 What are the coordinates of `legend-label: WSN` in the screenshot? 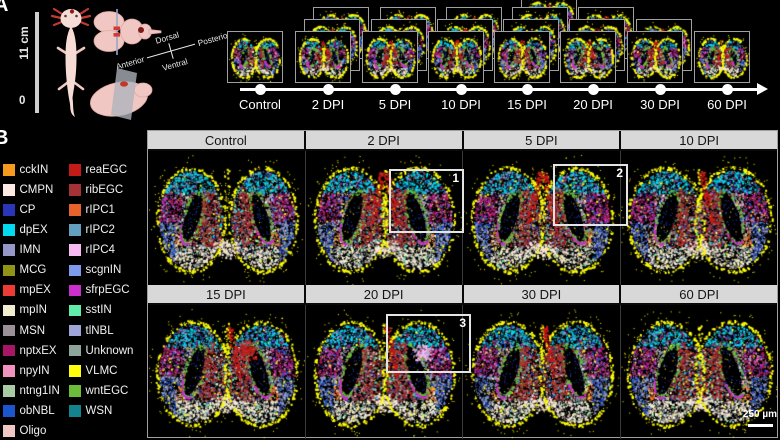 It's located at (99, 410).